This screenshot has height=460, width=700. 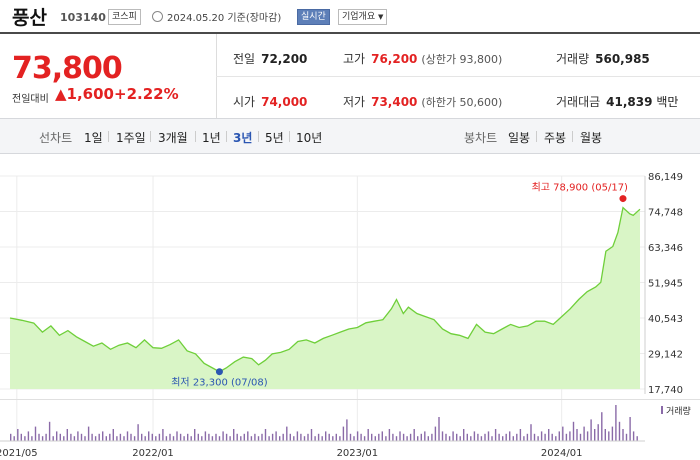 I want to click on trade-value-label: 거래대금, so click(x=578, y=102).